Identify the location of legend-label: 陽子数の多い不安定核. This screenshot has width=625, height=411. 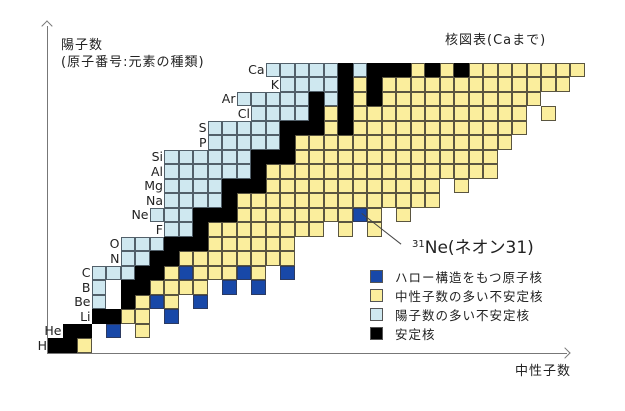
(463, 315).